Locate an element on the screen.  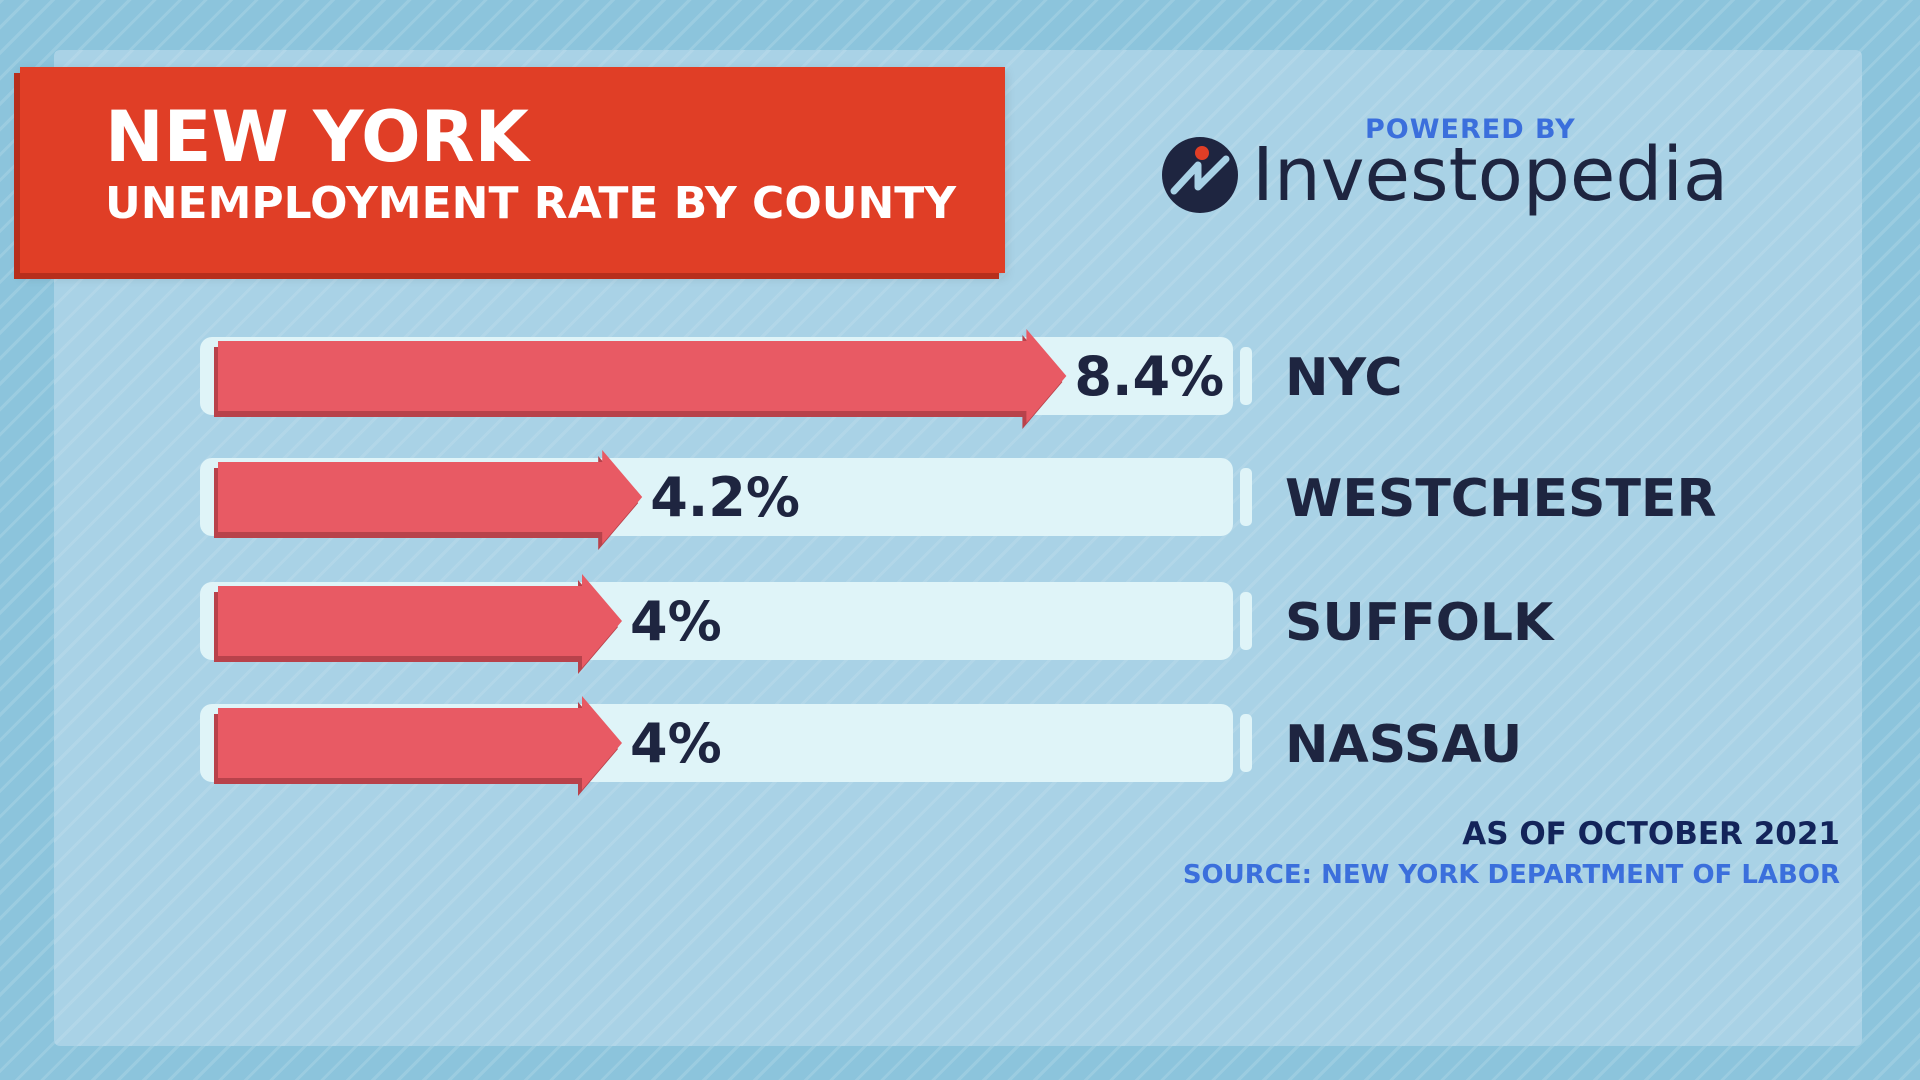
chart-title: NEW YORK is located at coordinates (317, 137).